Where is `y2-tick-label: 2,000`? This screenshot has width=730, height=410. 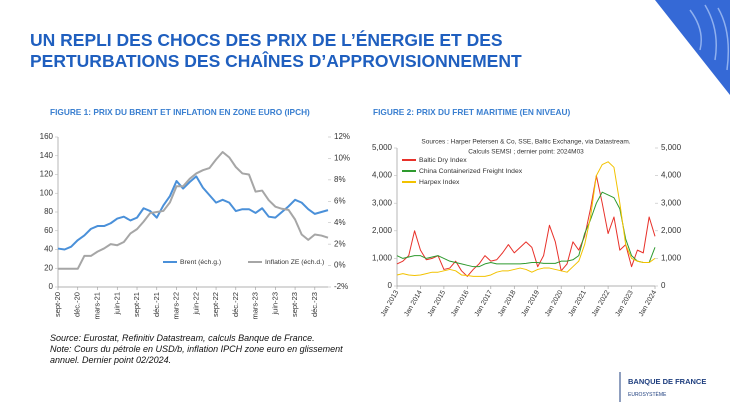
y2-tick-label: 2,000 is located at coordinates (671, 230).